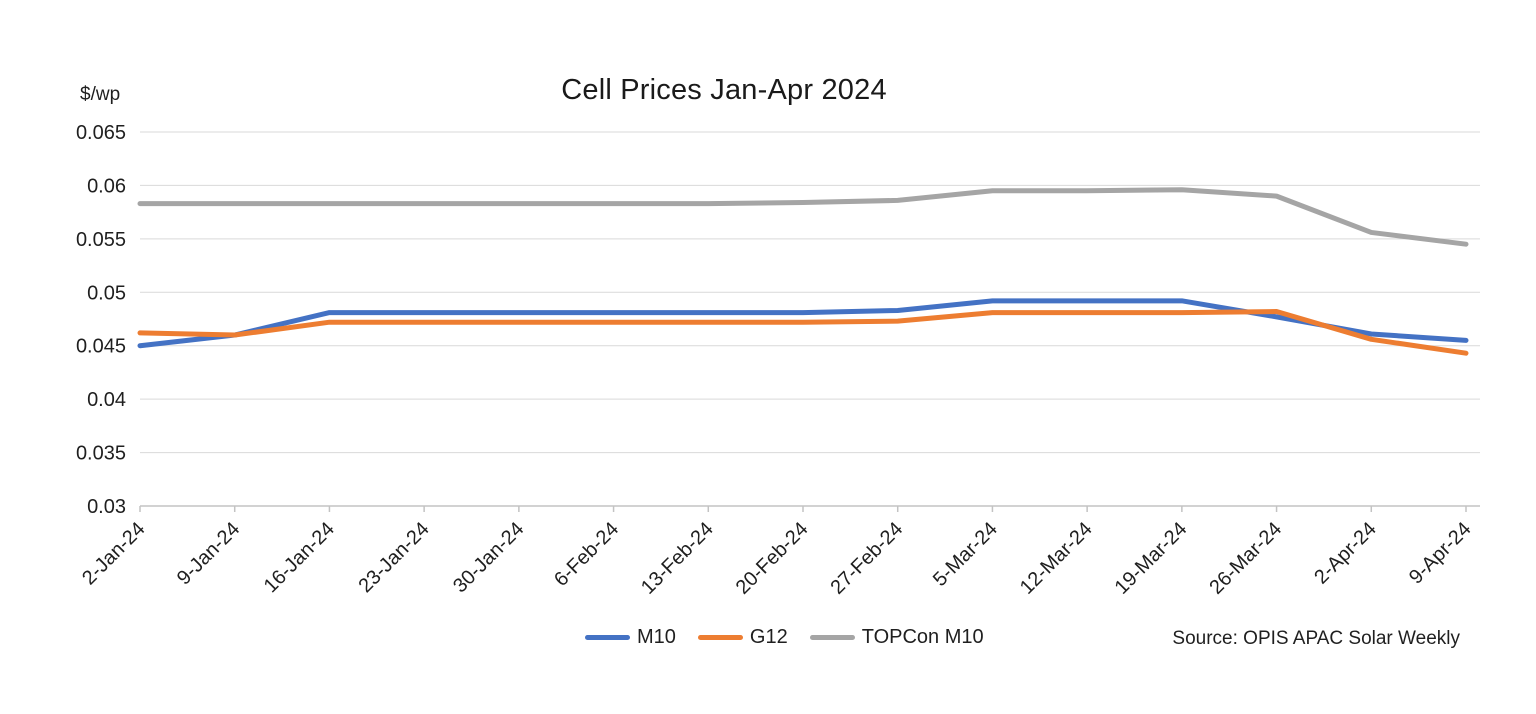 This screenshot has width=1536, height=714. Describe the element at coordinates (101, 133) in the screenshot. I see `y-tick-label: 0.065` at that location.